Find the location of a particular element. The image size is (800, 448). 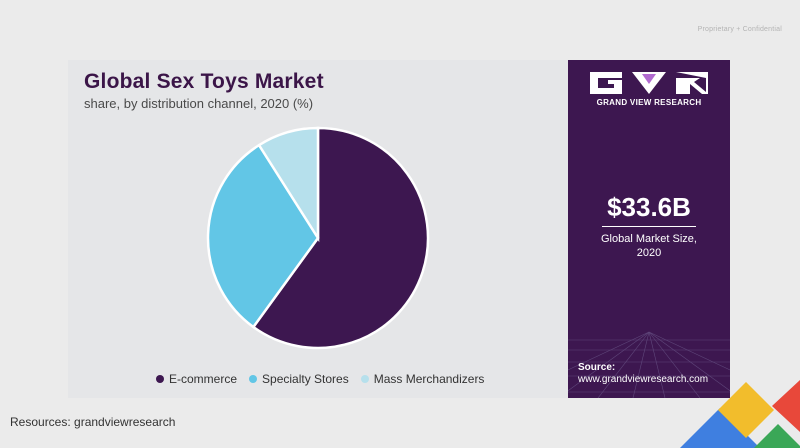

source-block: Source: www.grandviewresearch.com is located at coordinates (643, 374).